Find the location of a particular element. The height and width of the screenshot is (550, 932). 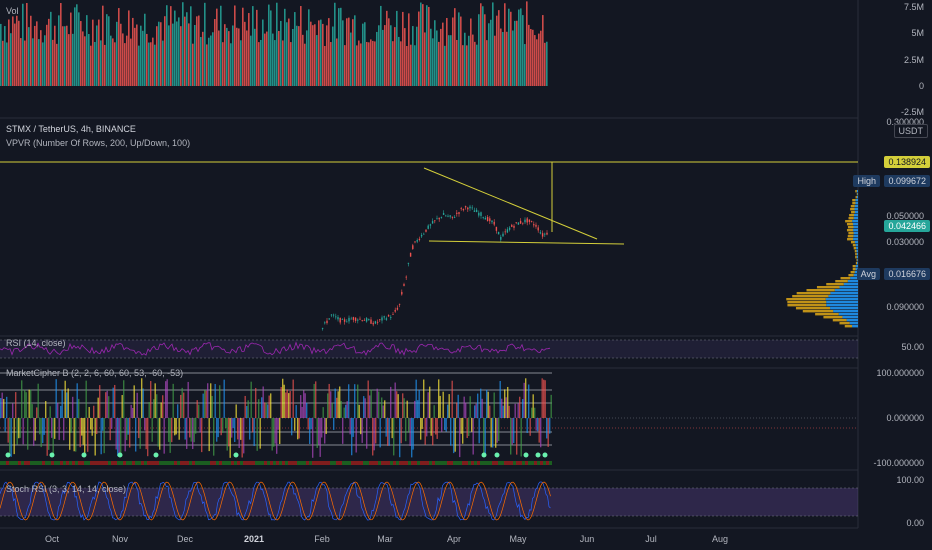

vpvr-title: VPVR (Number Of Rows, 200, Up/Down, 100) is located at coordinates (98, 143).